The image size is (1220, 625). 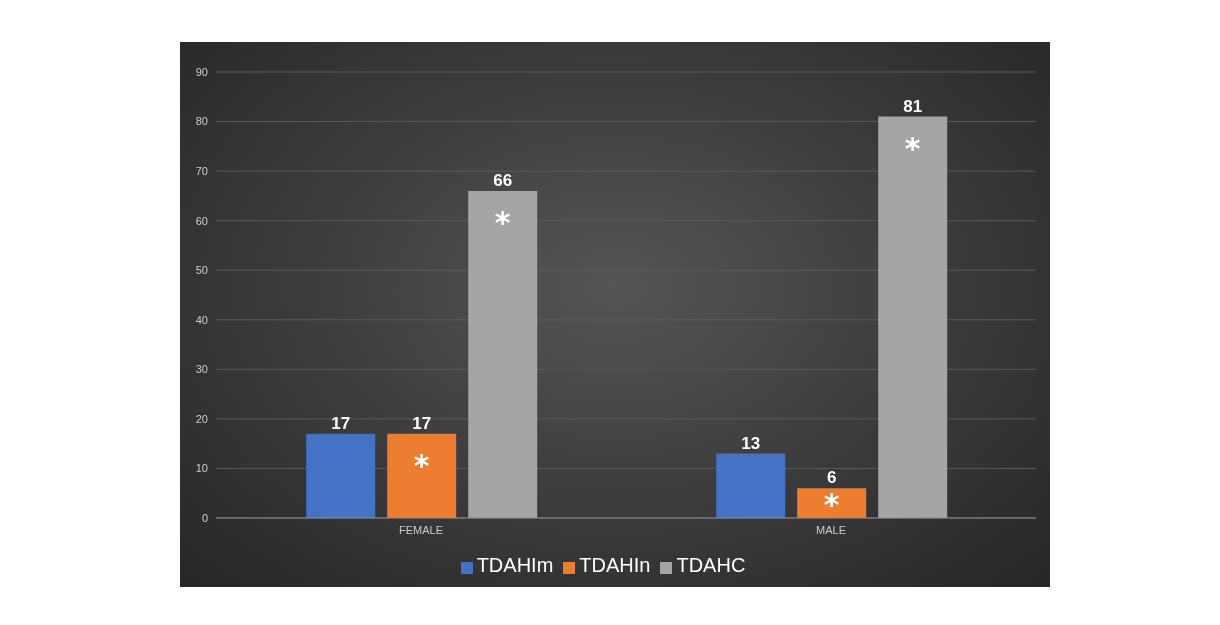 I want to click on y-tick-label: 40, so click(x=201, y=319).